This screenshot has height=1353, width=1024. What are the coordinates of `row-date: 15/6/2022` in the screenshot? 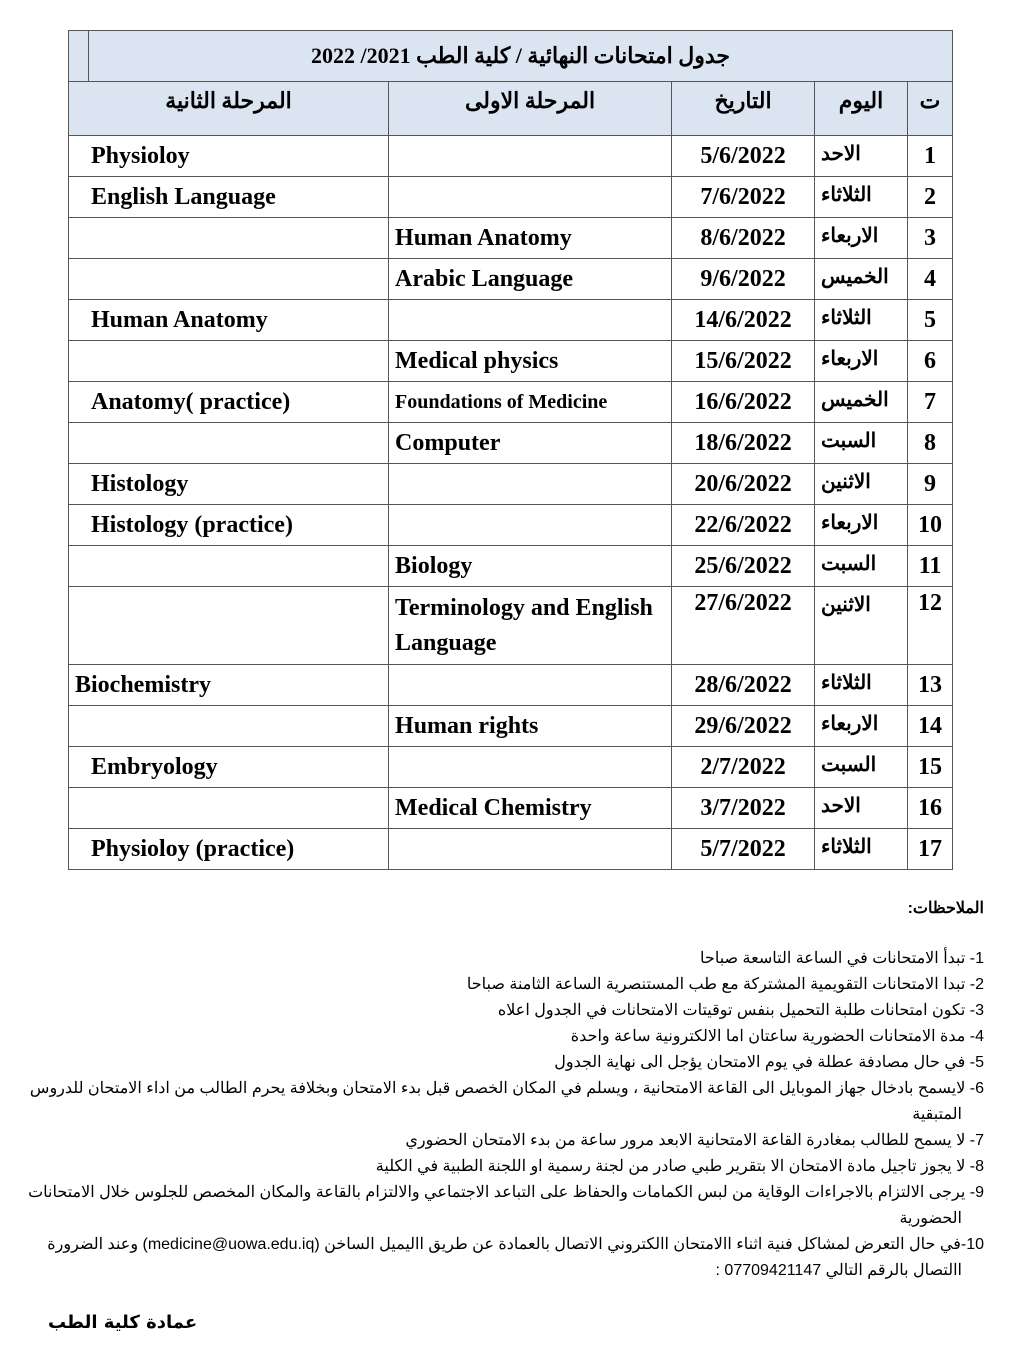 It's located at (743, 361).